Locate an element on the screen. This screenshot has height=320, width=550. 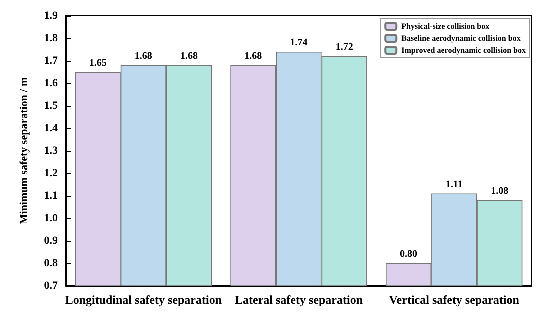
y-axis-title: Minimum safety separation / m is located at coordinates (24, 151).